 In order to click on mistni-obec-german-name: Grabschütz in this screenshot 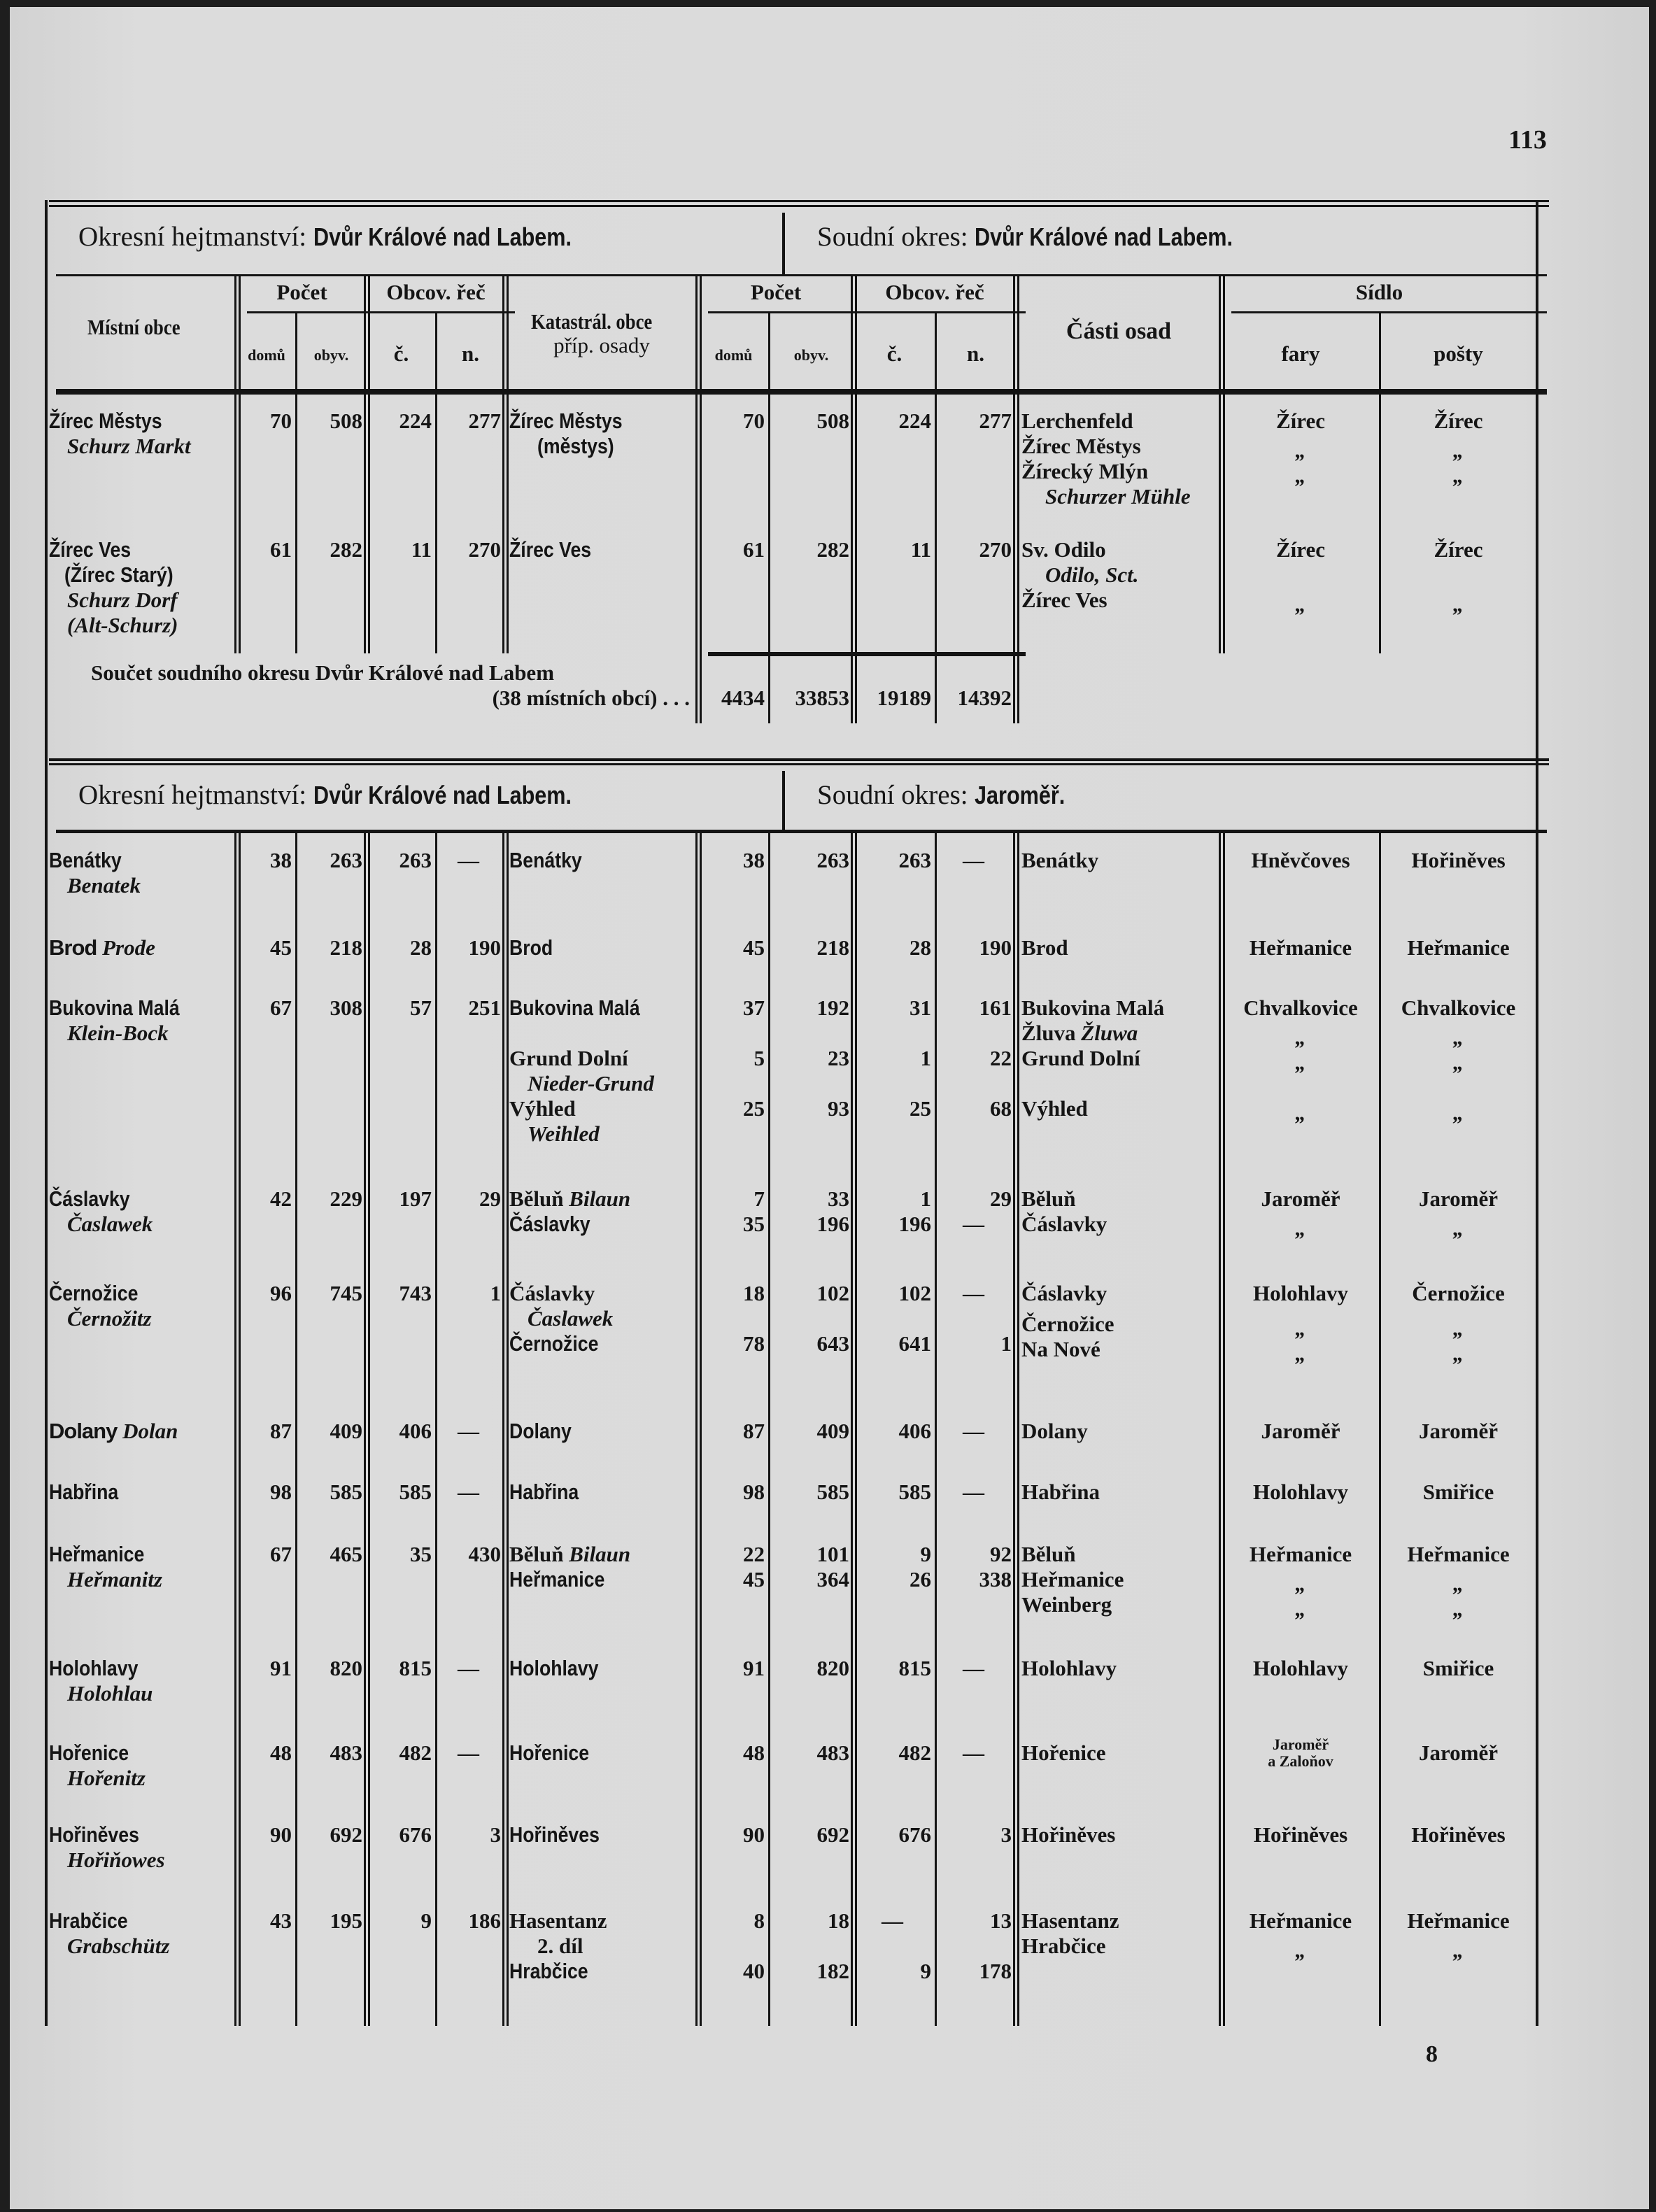, I will do `click(118, 1946)`.